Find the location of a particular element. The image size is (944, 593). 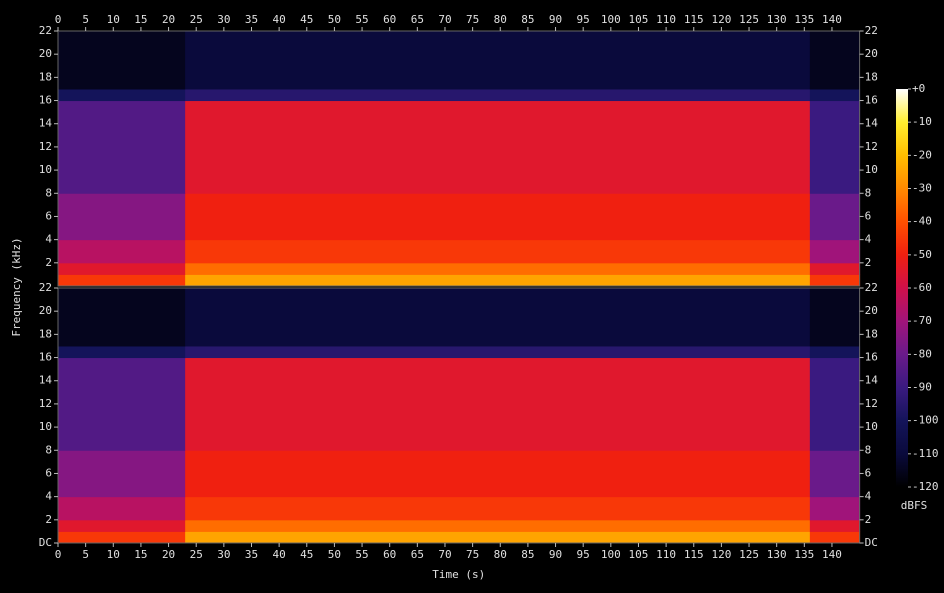

x-tick-label: 10 is located at coordinates (113, 554).